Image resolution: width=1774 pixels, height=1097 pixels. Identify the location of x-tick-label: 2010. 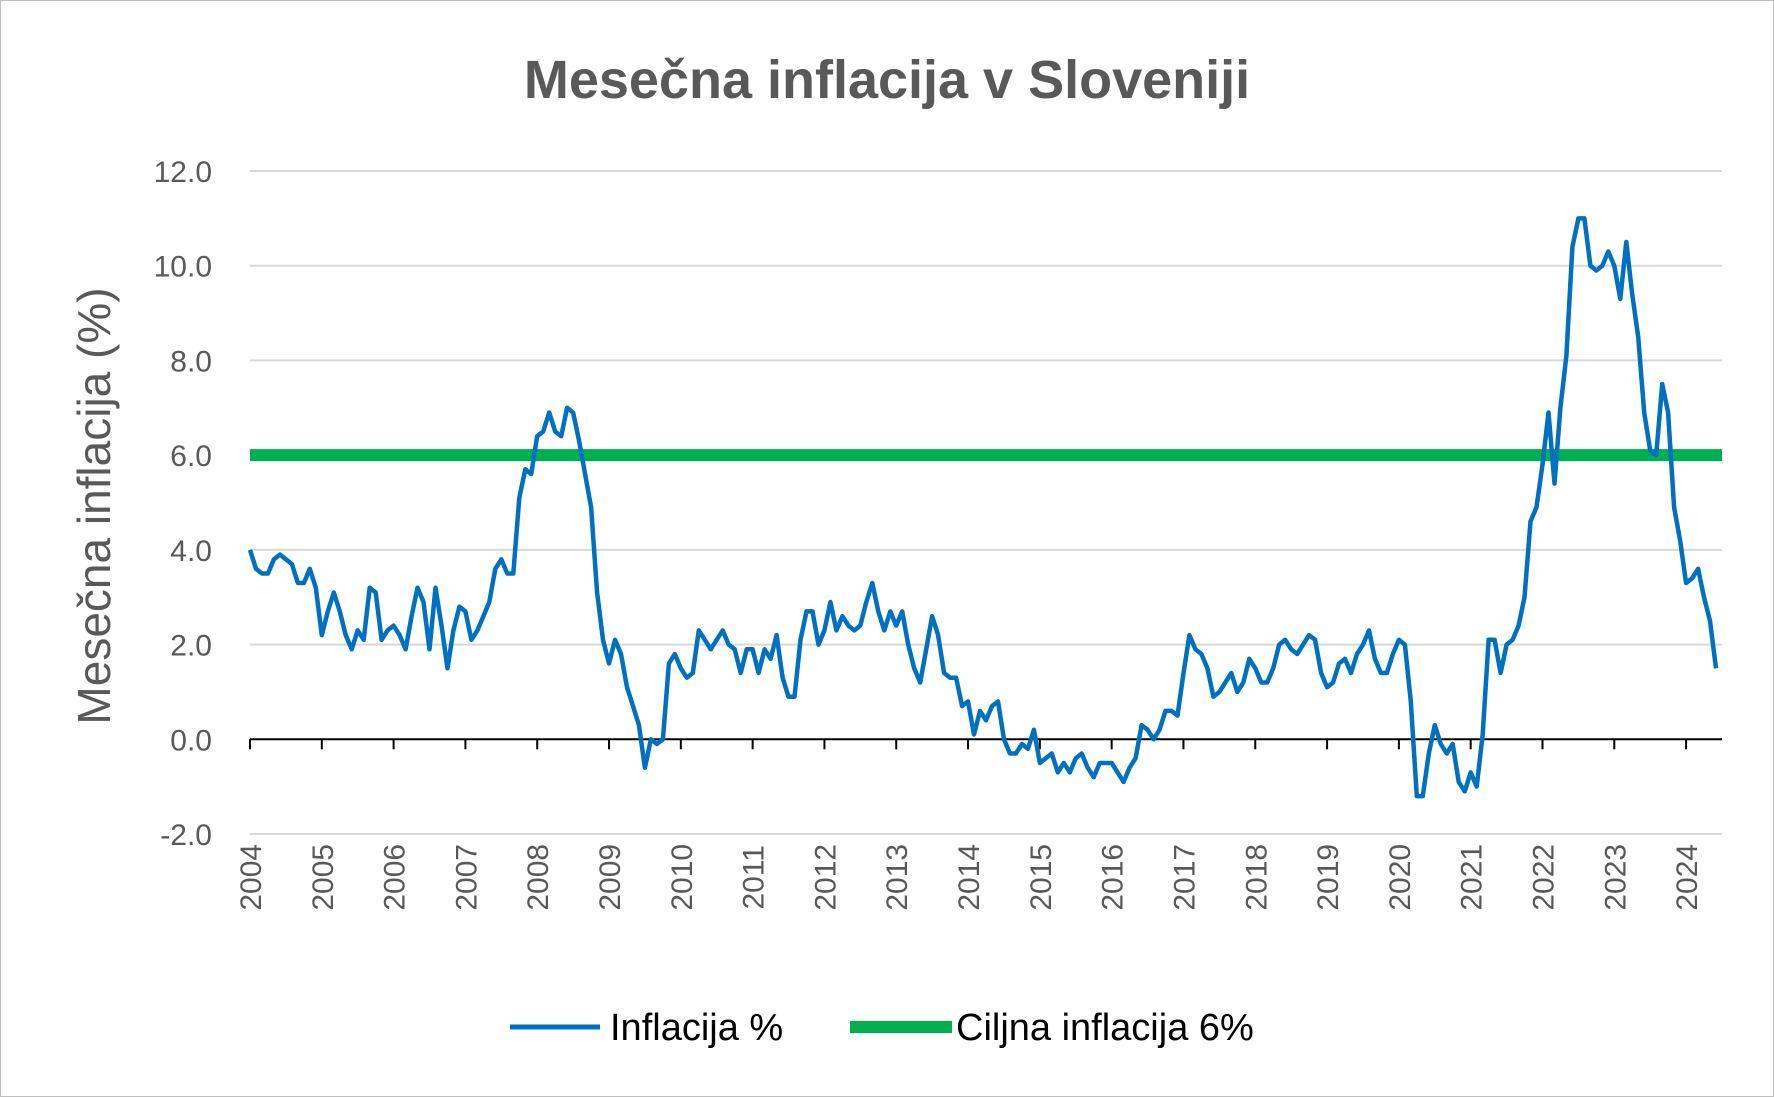
(682, 877).